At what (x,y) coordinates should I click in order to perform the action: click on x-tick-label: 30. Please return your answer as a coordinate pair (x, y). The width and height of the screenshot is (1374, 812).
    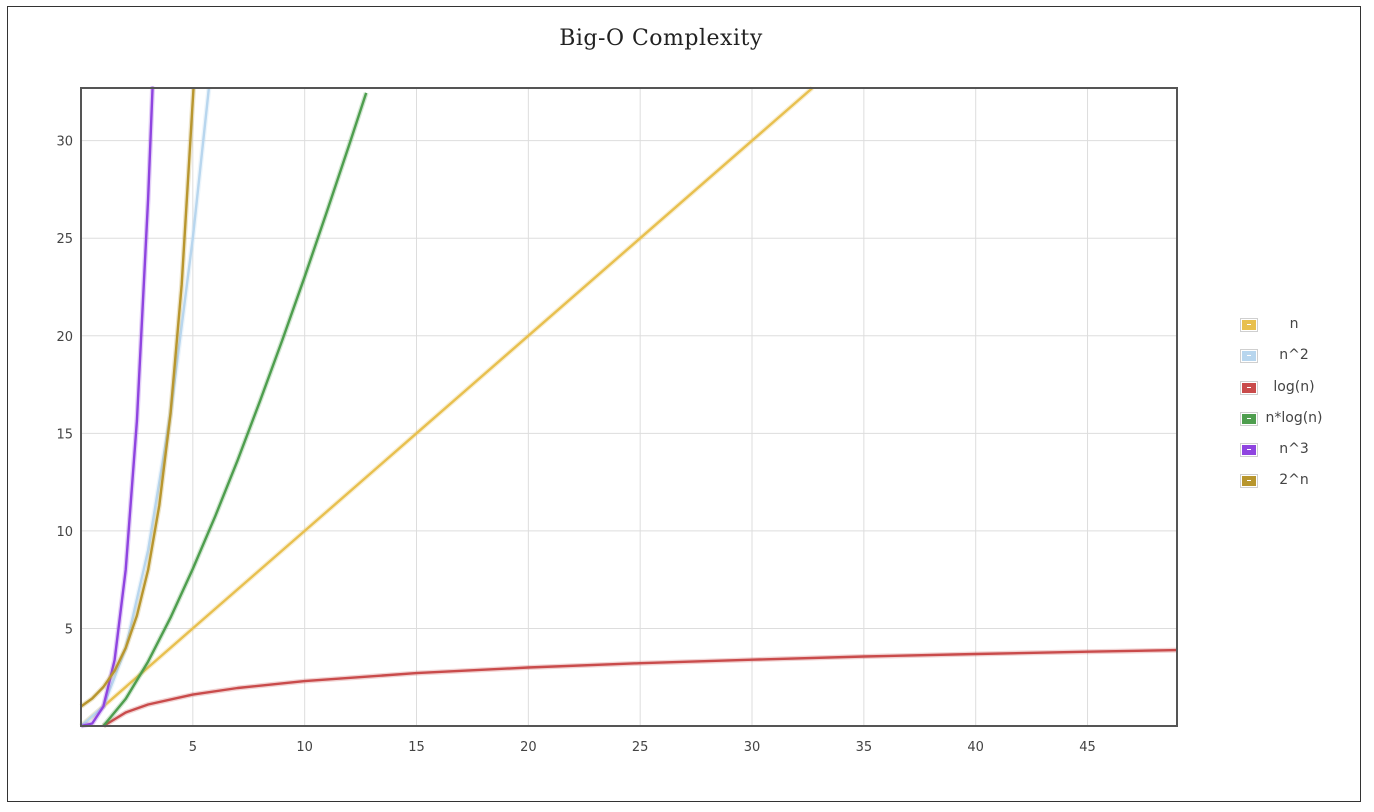
    Looking at the image, I should click on (752, 747).